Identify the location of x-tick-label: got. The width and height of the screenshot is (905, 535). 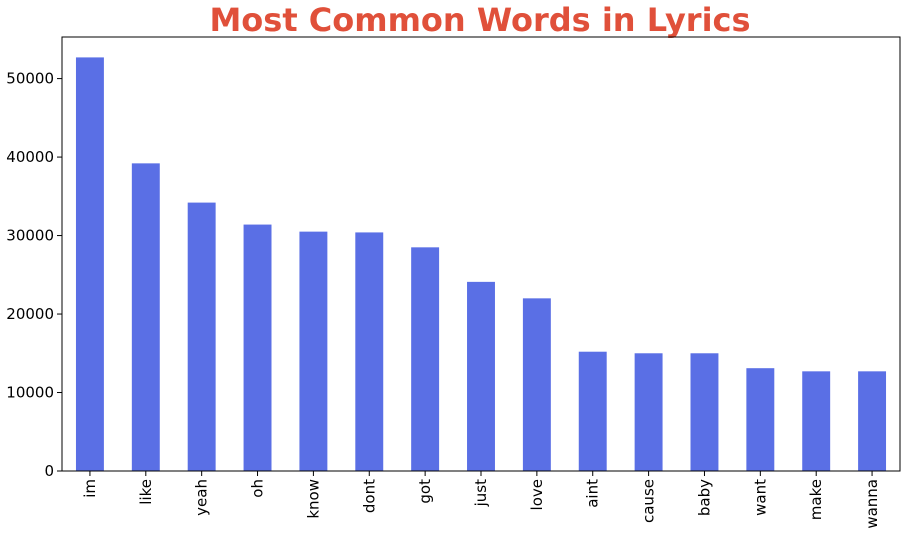
(425, 491).